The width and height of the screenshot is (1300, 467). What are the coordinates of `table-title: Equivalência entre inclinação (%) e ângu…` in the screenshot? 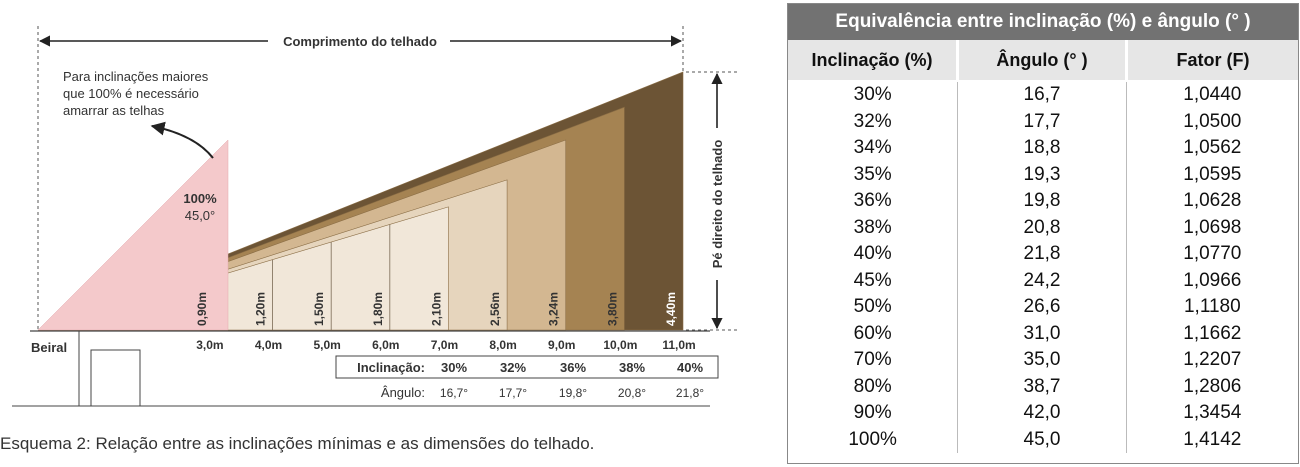 It's located at (1043, 22).